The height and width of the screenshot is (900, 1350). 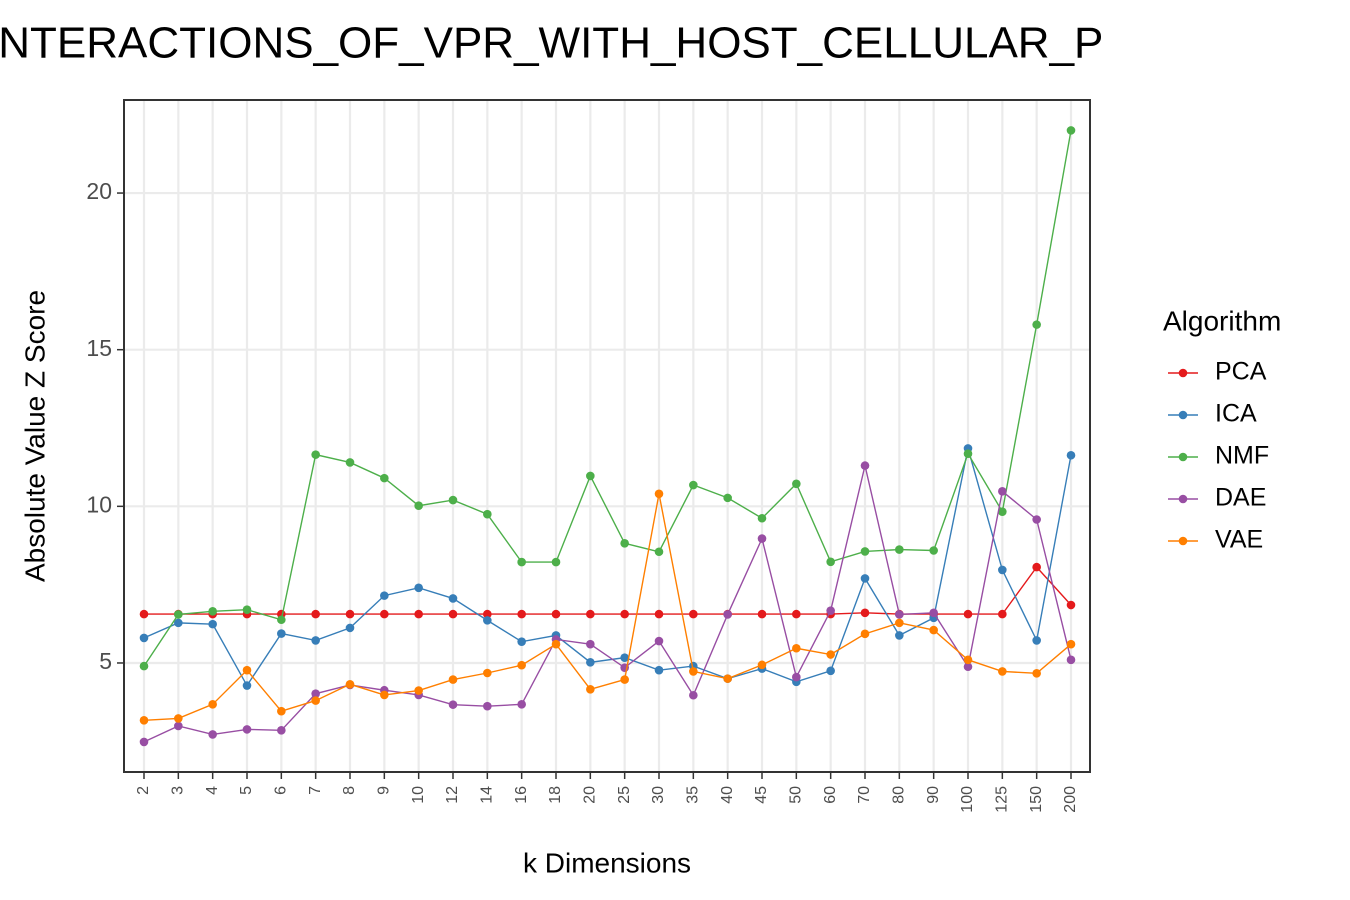 What do you see at coordinates (796, 795) in the screenshot?
I see `x-tick-label: 50` at bounding box center [796, 795].